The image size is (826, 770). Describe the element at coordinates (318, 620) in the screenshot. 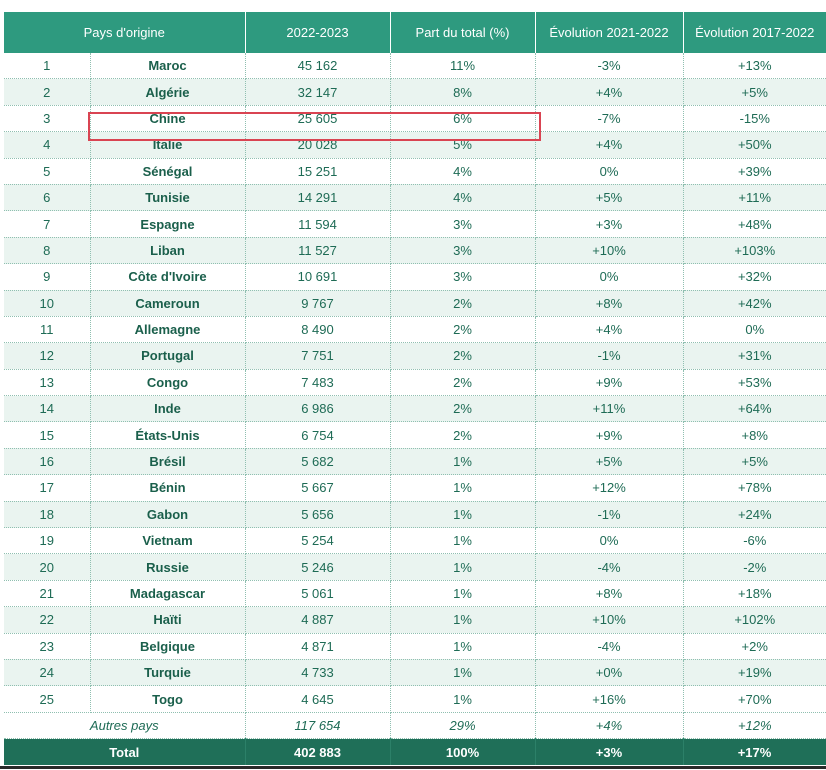

I see `count-cell: 4 887` at that location.